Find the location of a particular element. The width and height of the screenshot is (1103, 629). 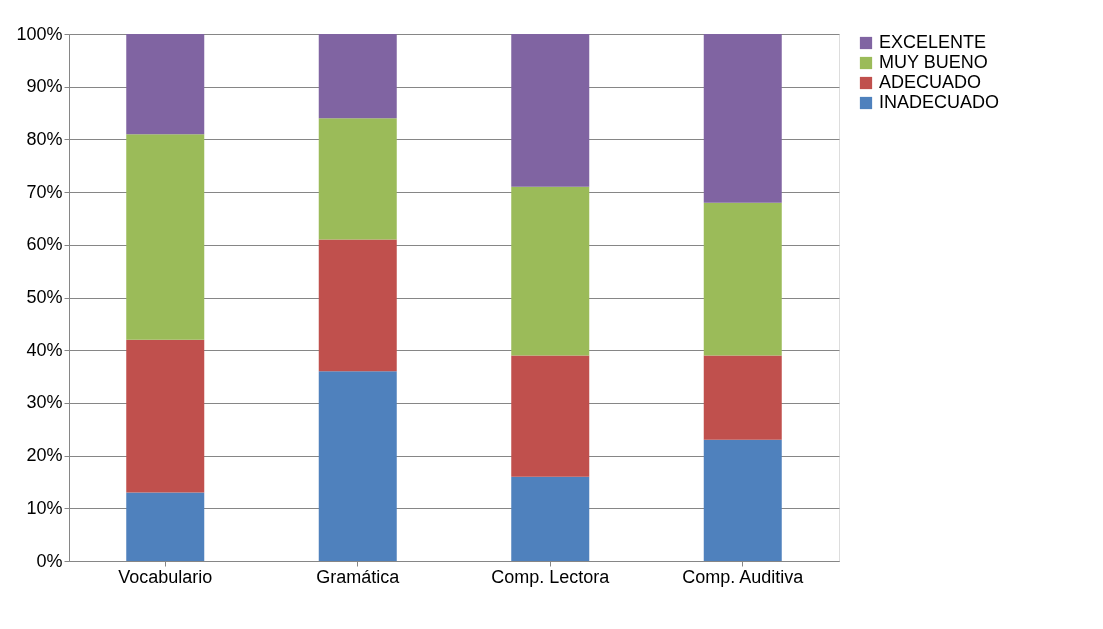

x-tick-label: Comp. Lectora is located at coordinates (551, 576).